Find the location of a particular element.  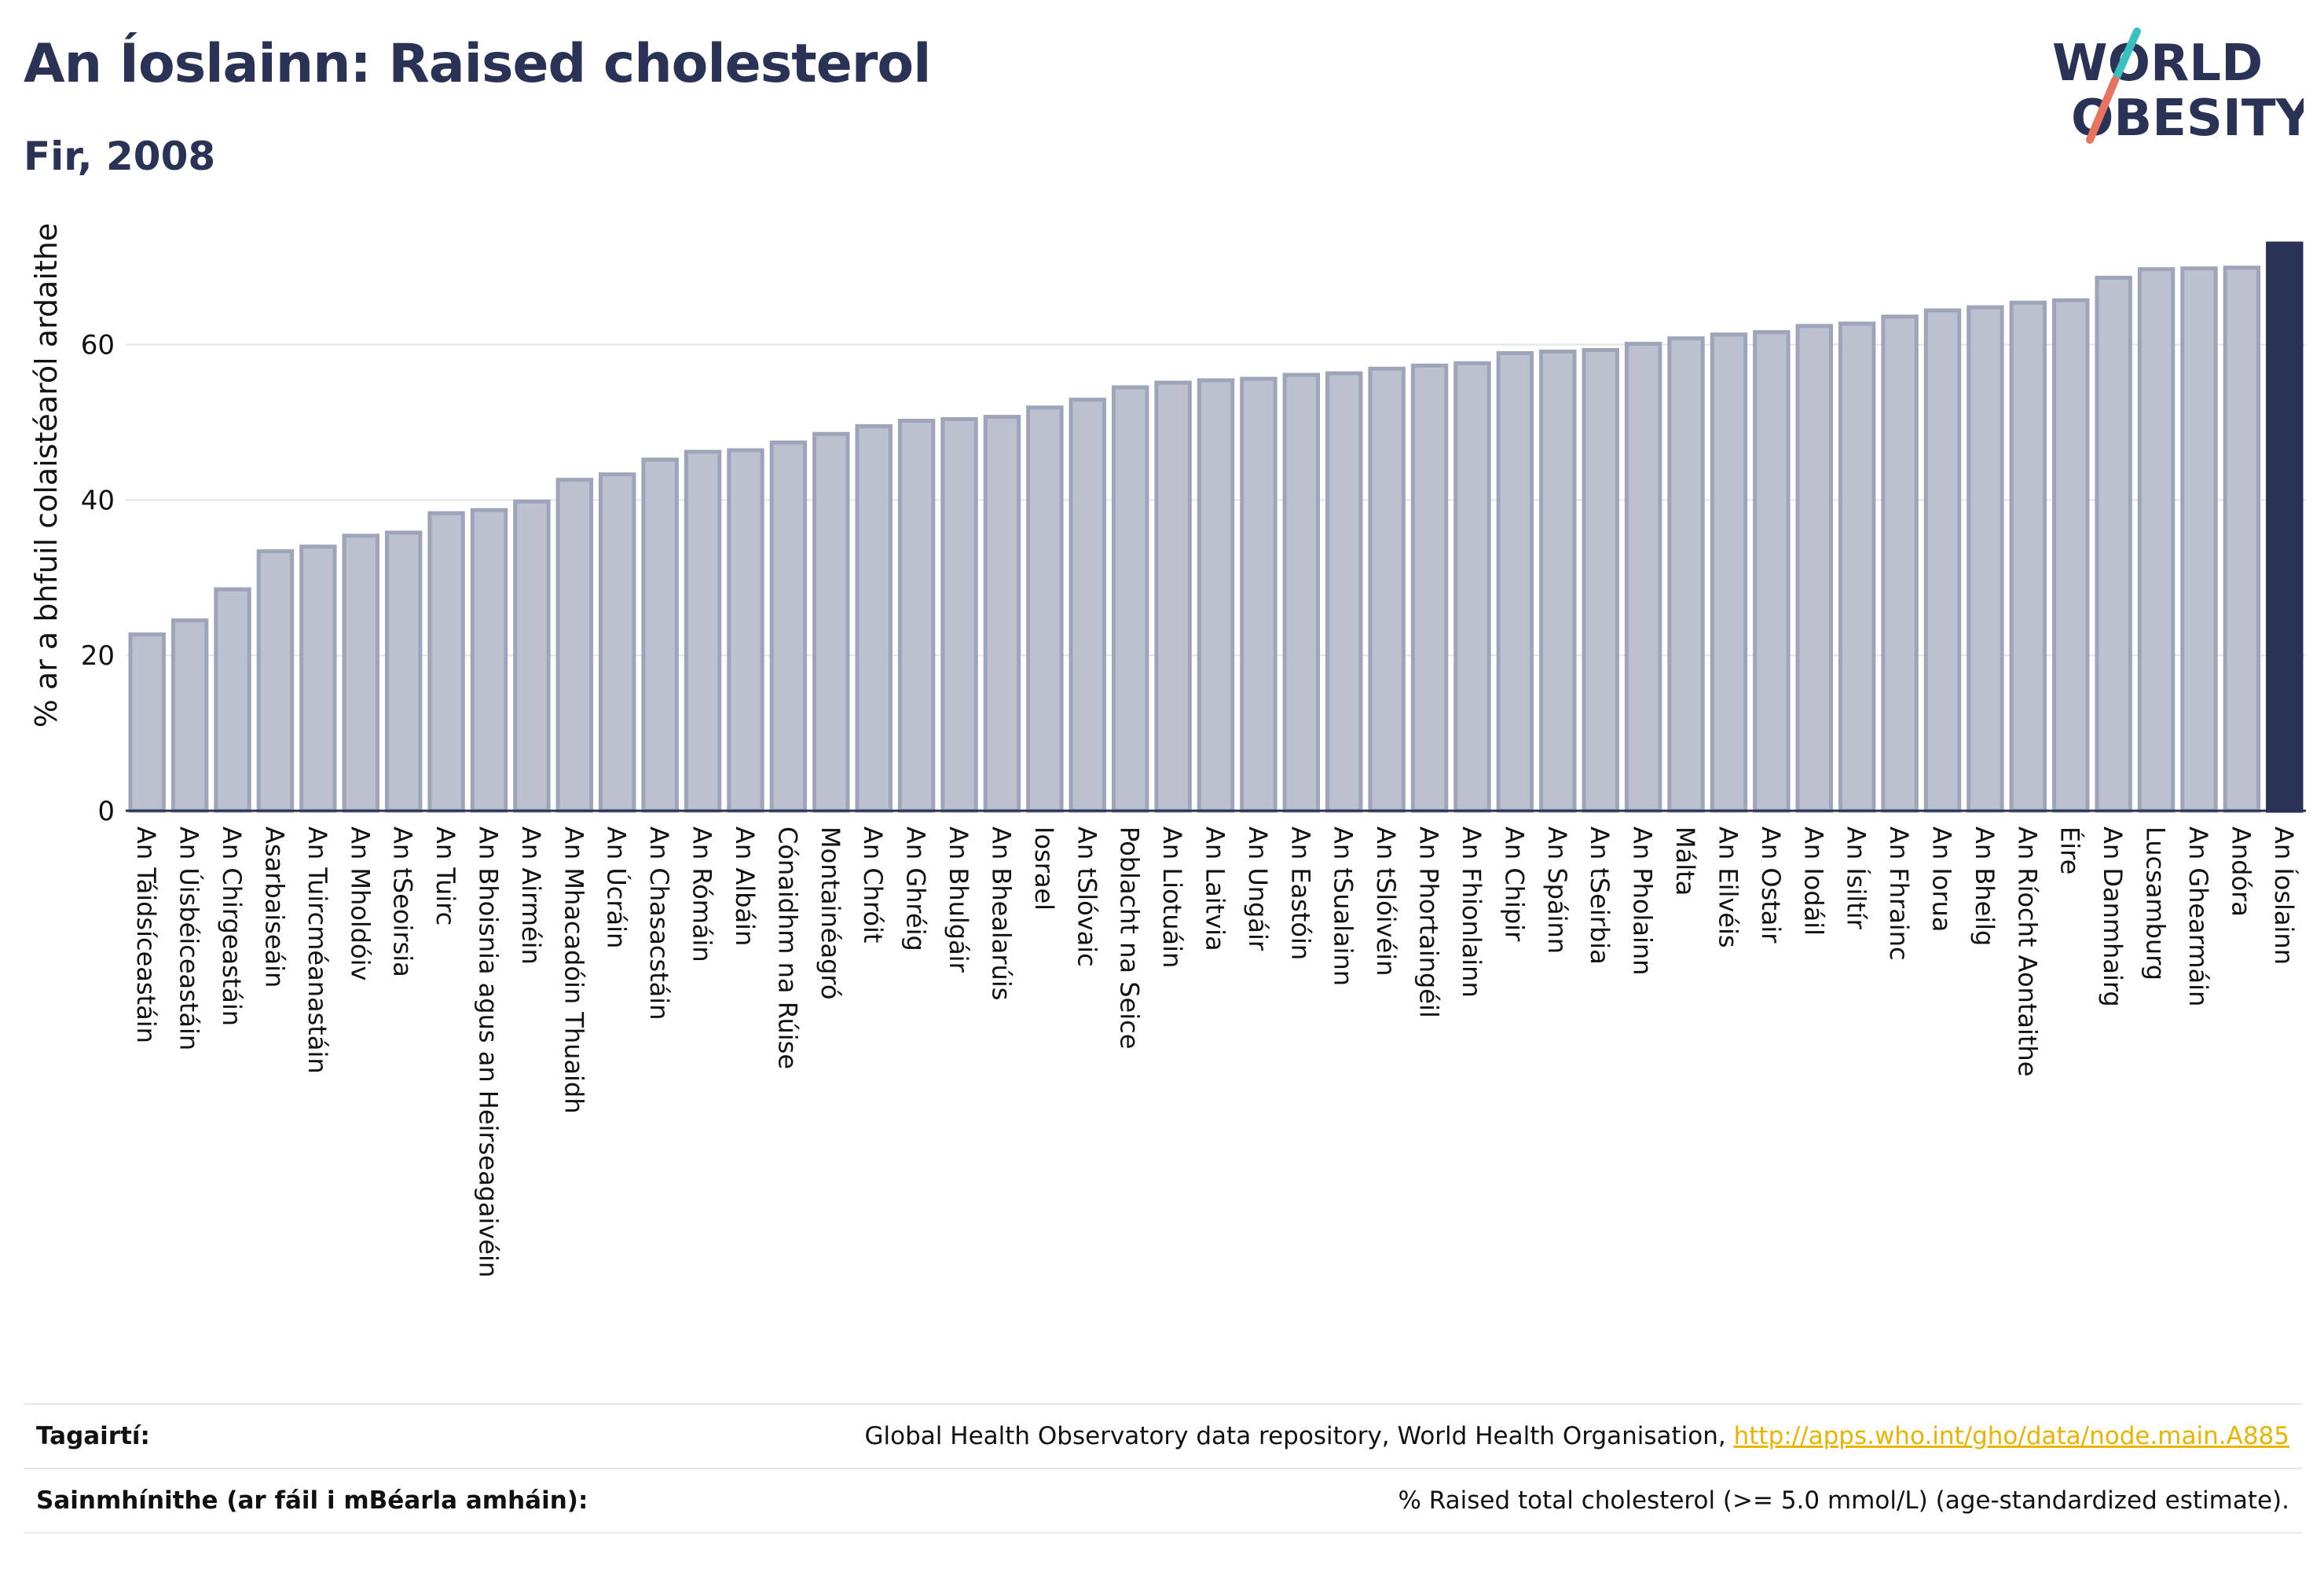

x-tick-label: An Danmhairg is located at coordinates (2113, 916).